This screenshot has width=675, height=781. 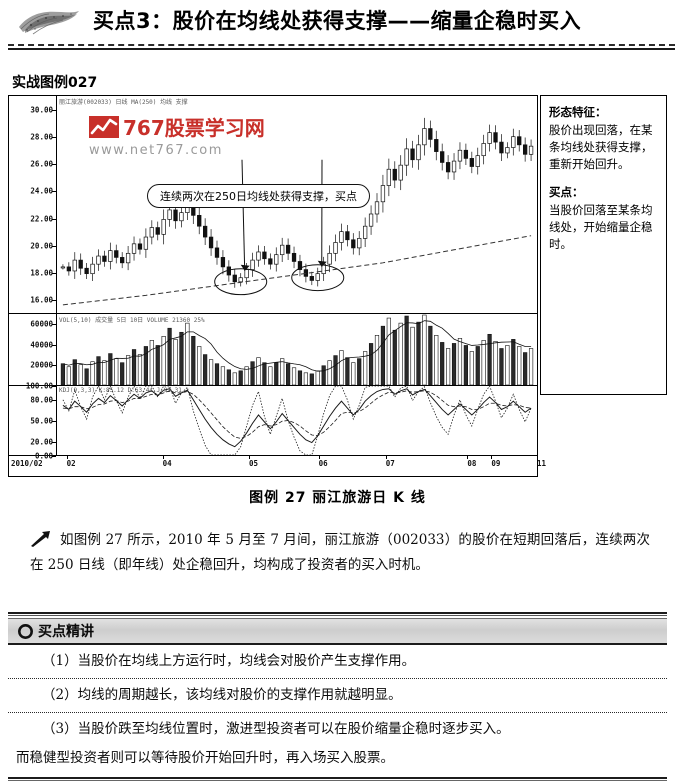 I want to click on x-tick-label: 08, so click(x=471, y=463).